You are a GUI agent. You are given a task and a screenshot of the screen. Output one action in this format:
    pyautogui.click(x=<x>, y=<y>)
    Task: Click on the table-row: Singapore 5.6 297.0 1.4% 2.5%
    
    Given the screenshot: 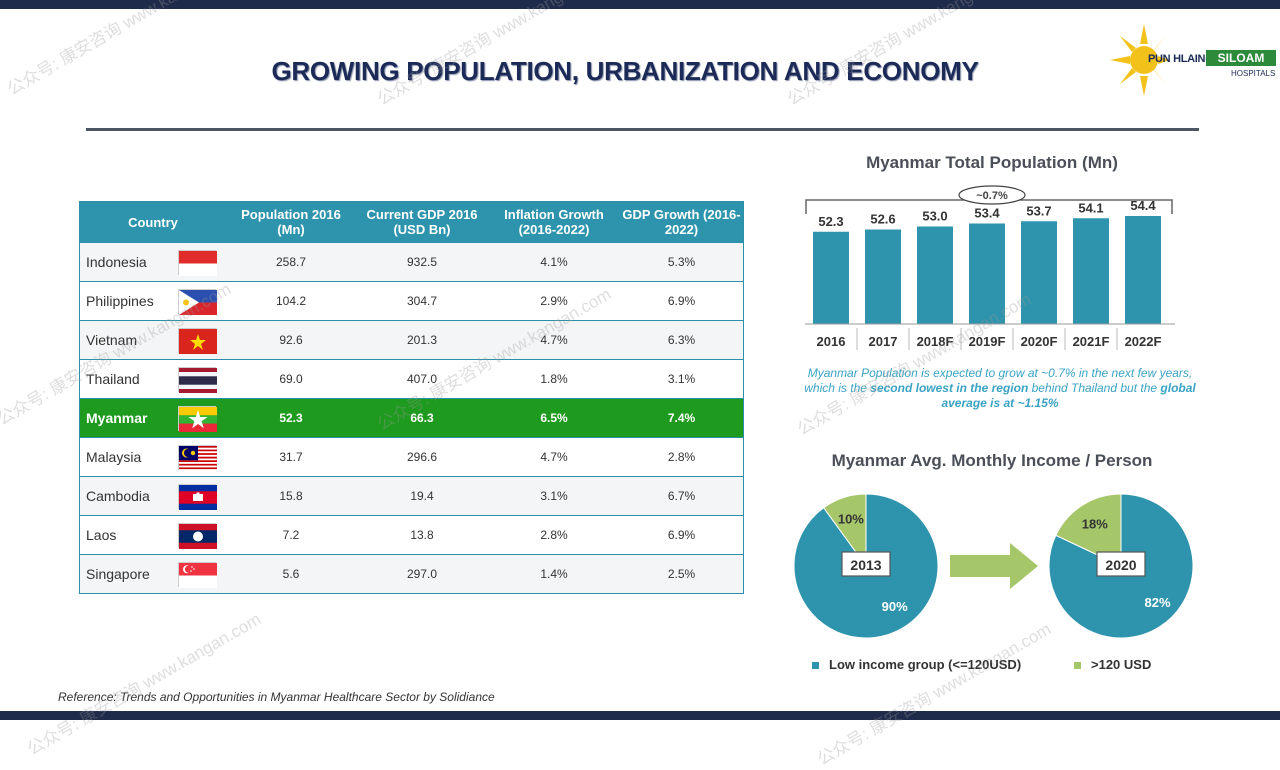 What is the action you would take?
    pyautogui.click(x=411, y=574)
    